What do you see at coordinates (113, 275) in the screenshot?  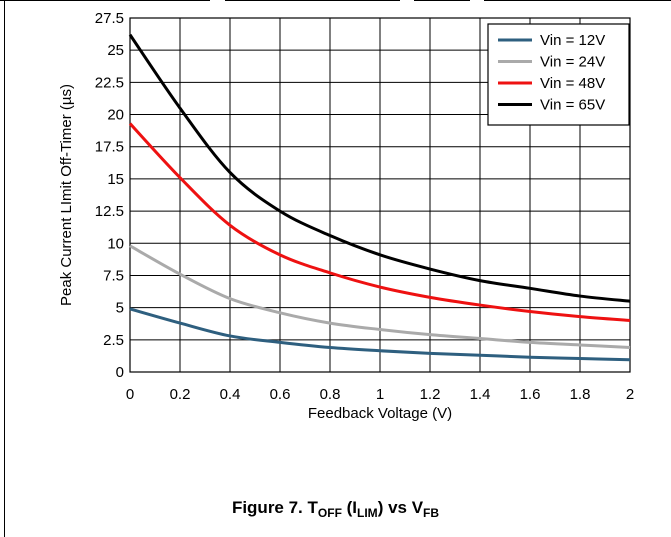 I see `y-tick-label: 7.5` at bounding box center [113, 275].